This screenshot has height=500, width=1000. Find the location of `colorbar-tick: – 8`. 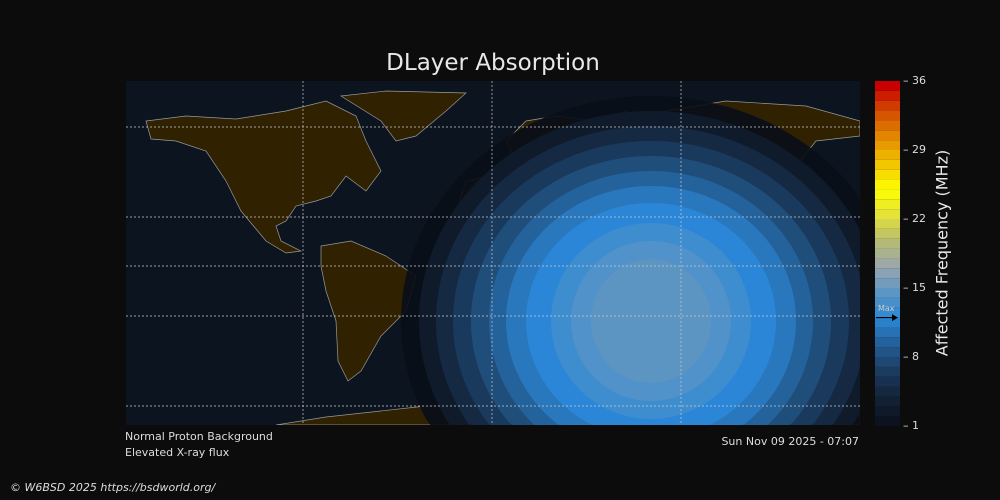

colorbar-tick: – 8 is located at coordinates (911, 356).